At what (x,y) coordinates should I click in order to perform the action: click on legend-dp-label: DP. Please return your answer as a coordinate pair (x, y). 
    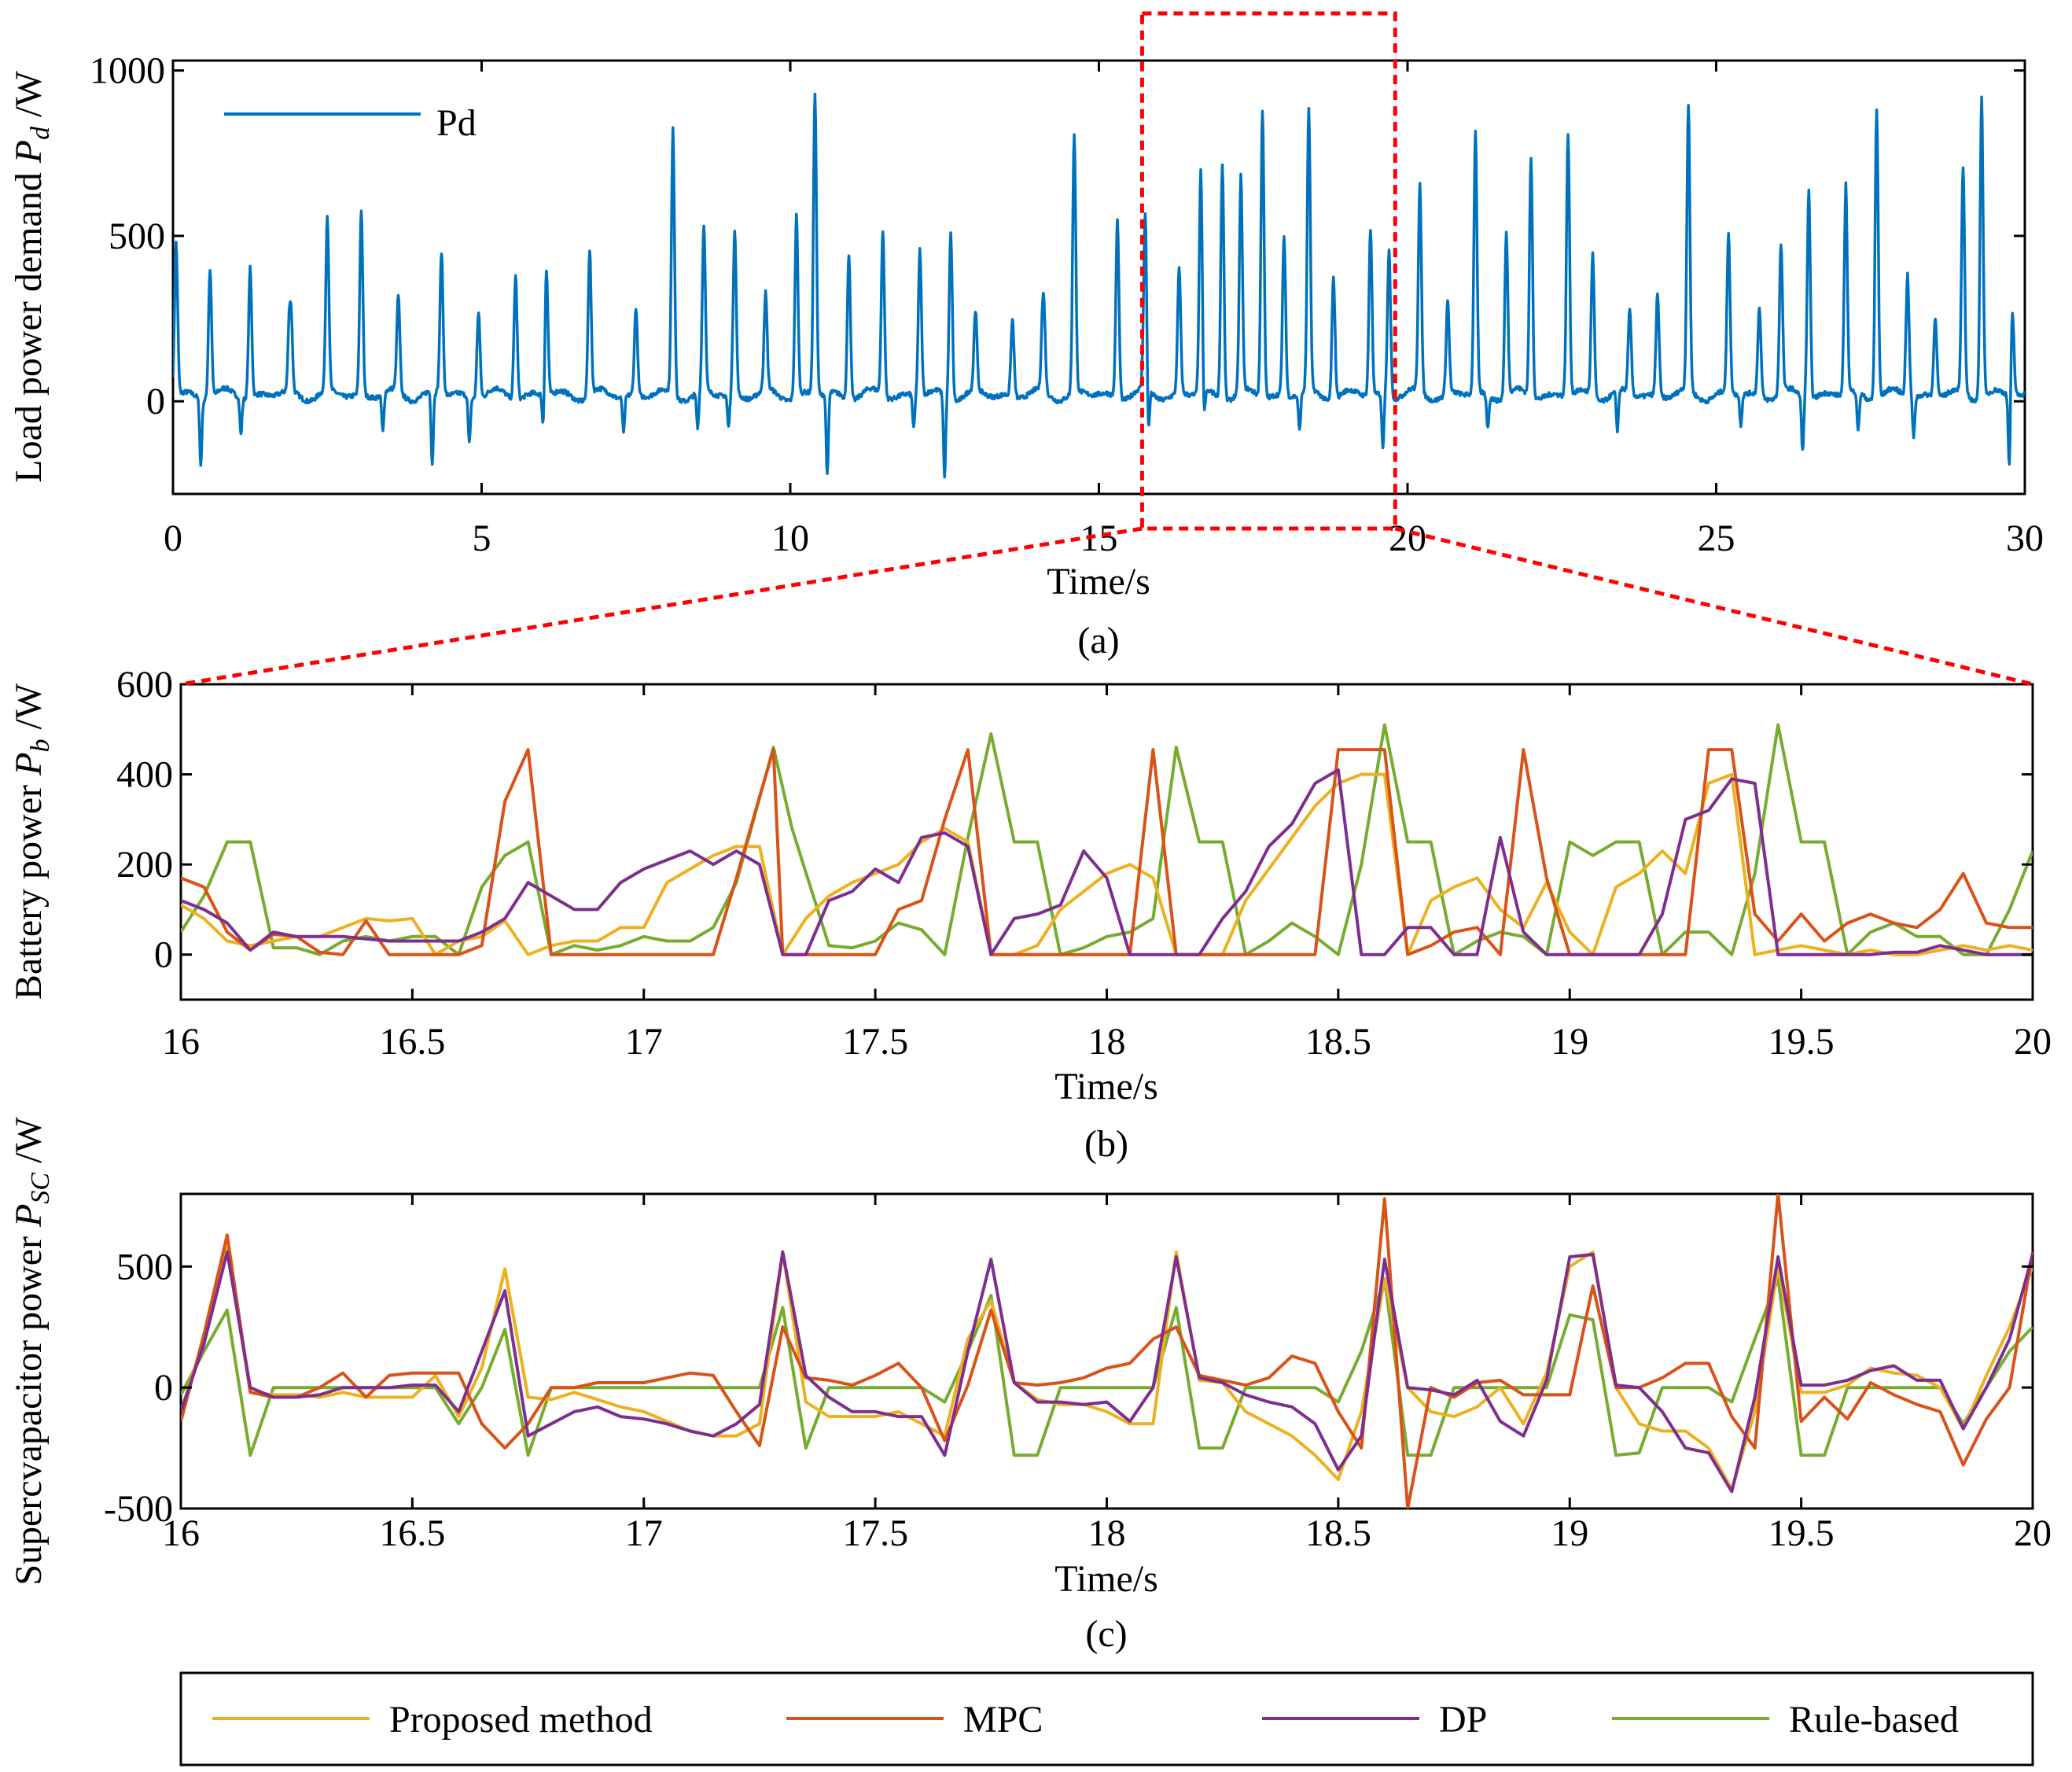
    Looking at the image, I should click on (1463, 1720).